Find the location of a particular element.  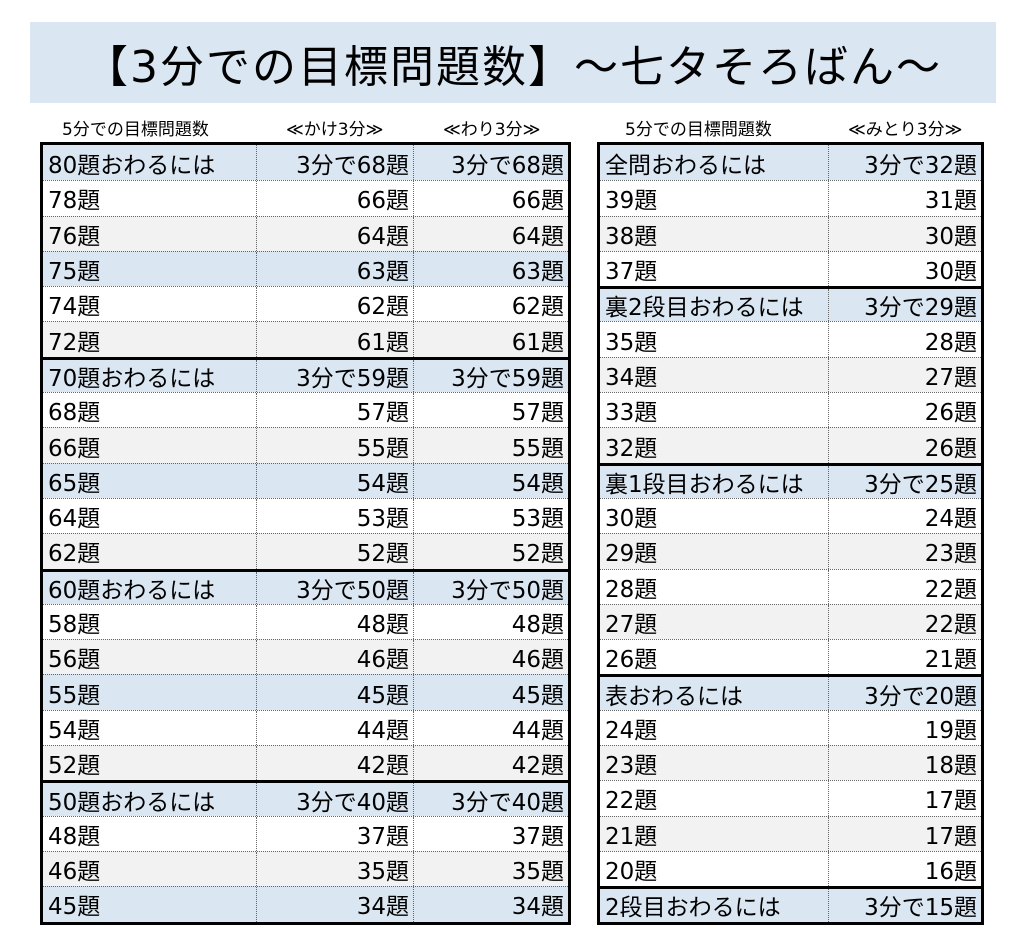

target-cell: 24題 is located at coordinates (631, 730).